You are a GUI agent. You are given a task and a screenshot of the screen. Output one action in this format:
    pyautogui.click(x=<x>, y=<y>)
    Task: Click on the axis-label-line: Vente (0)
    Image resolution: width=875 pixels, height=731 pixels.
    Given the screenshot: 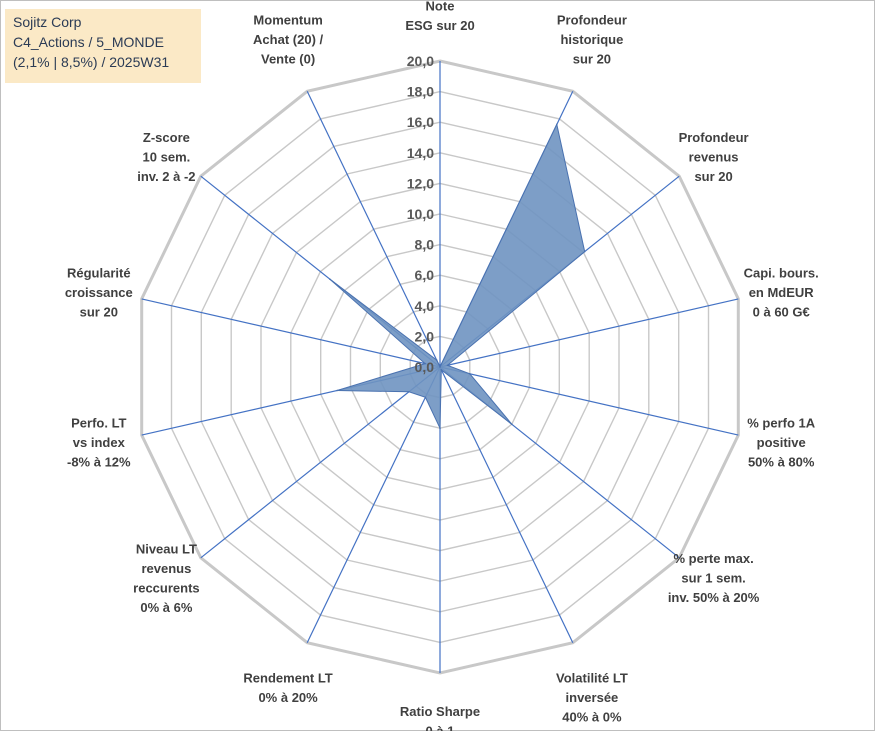 What is the action you would take?
    pyautogui.click(x=288, y=59)
    